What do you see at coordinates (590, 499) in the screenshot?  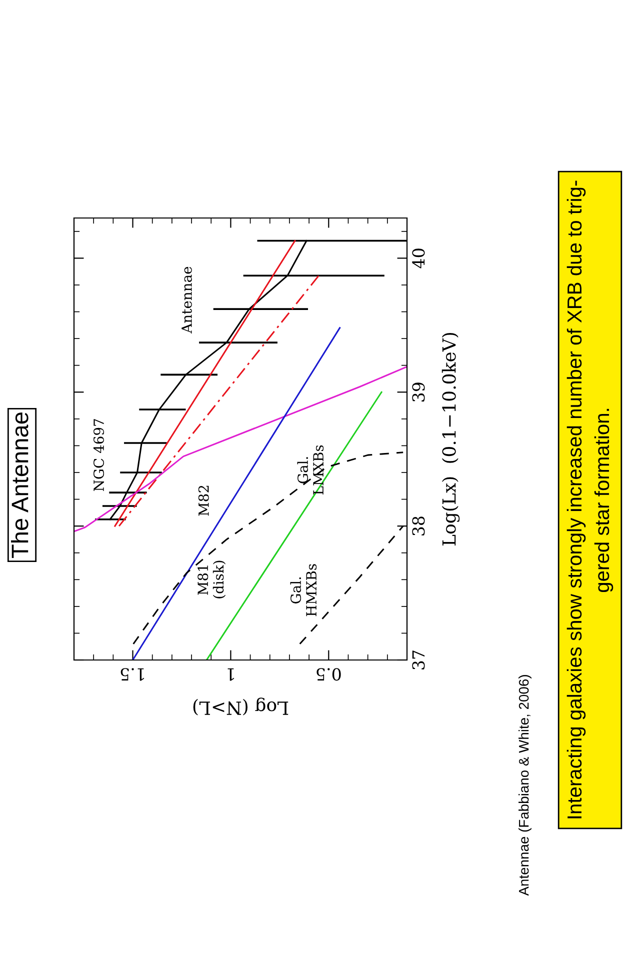 I see `text: Interacting galaxies show strongly increased number of XRB due to trig- gered star formation.` at bounding box center [590, 499].